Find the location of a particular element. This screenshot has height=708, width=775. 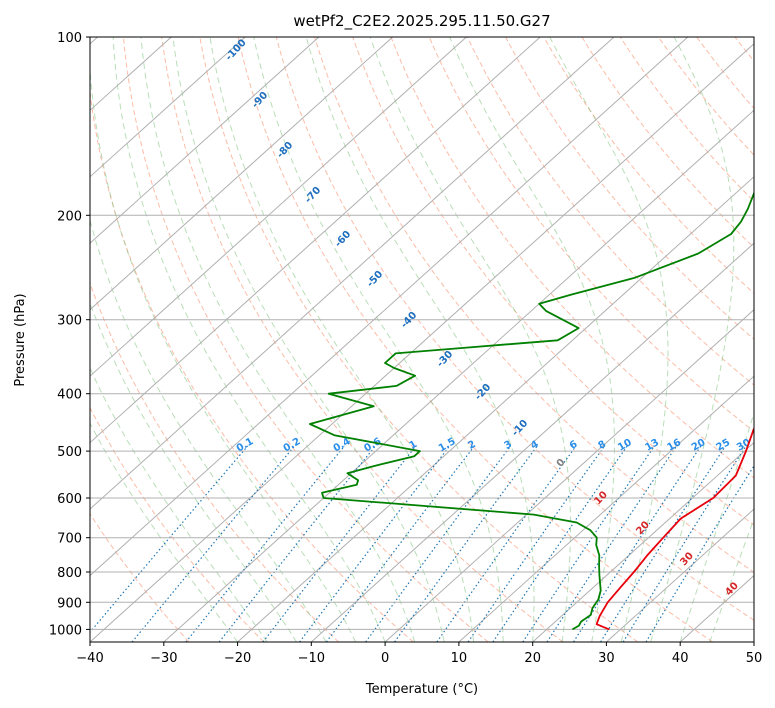

y-tick-label: 600 is located at coordinates (69, 499).